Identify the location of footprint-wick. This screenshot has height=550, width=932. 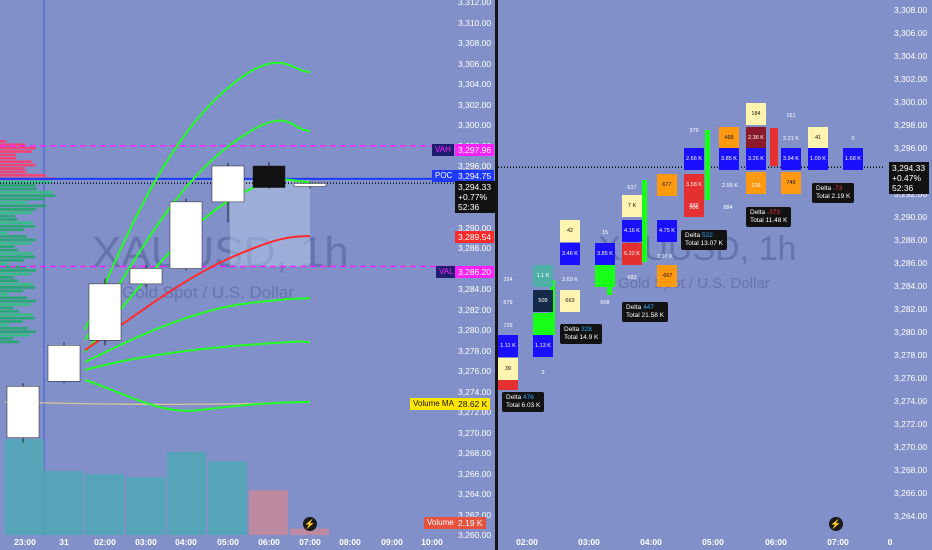
(644, 221).